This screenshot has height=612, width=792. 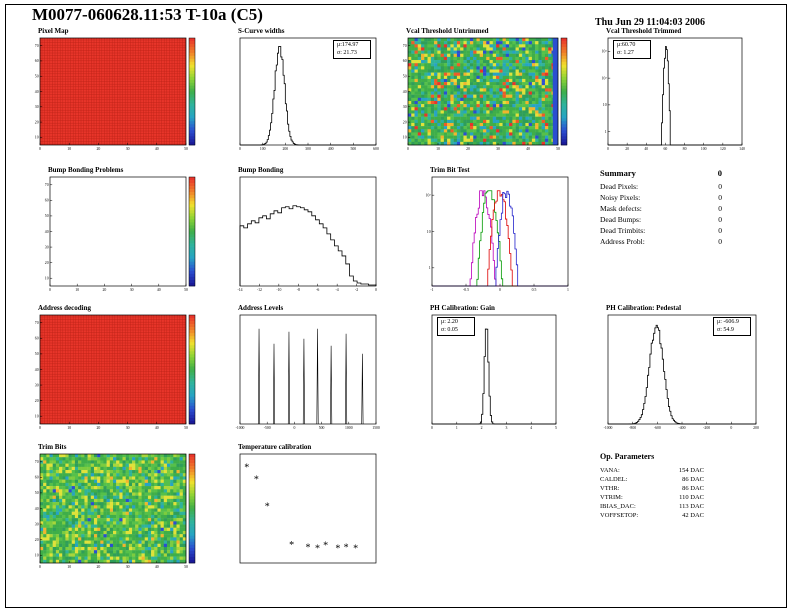 What do you see at coordinates (608, 428) in the screenshot?
I see `svg-text: -1000` at bounding box center [608, 428].